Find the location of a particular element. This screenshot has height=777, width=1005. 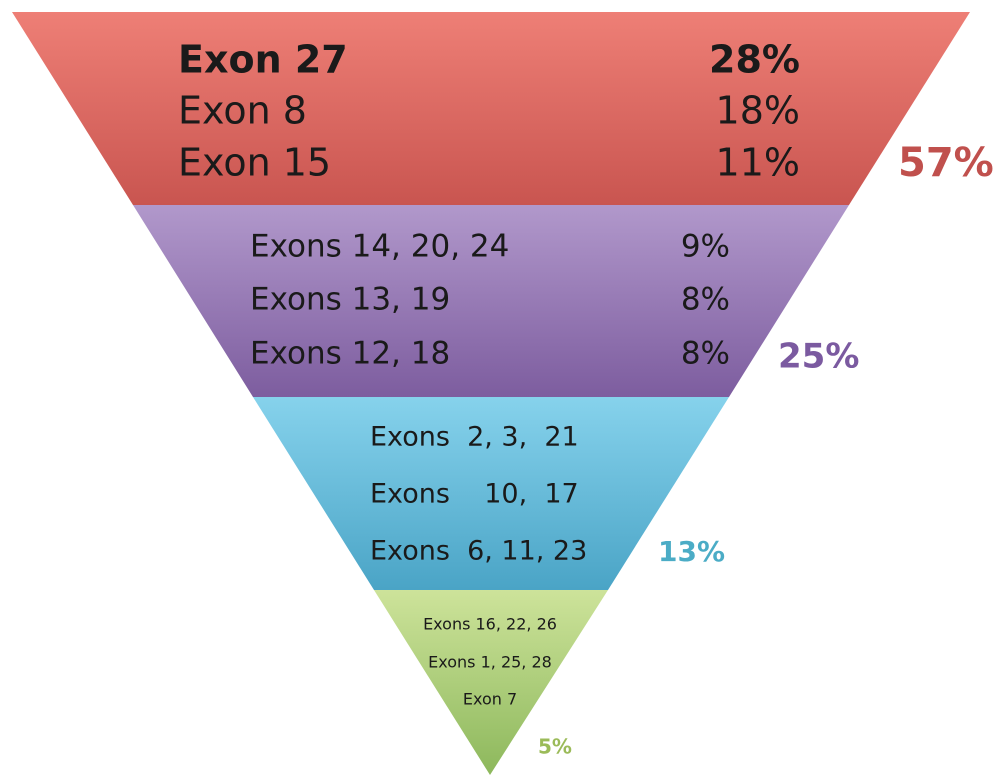

tier-total: 57% is located at coordinates (946, 163).